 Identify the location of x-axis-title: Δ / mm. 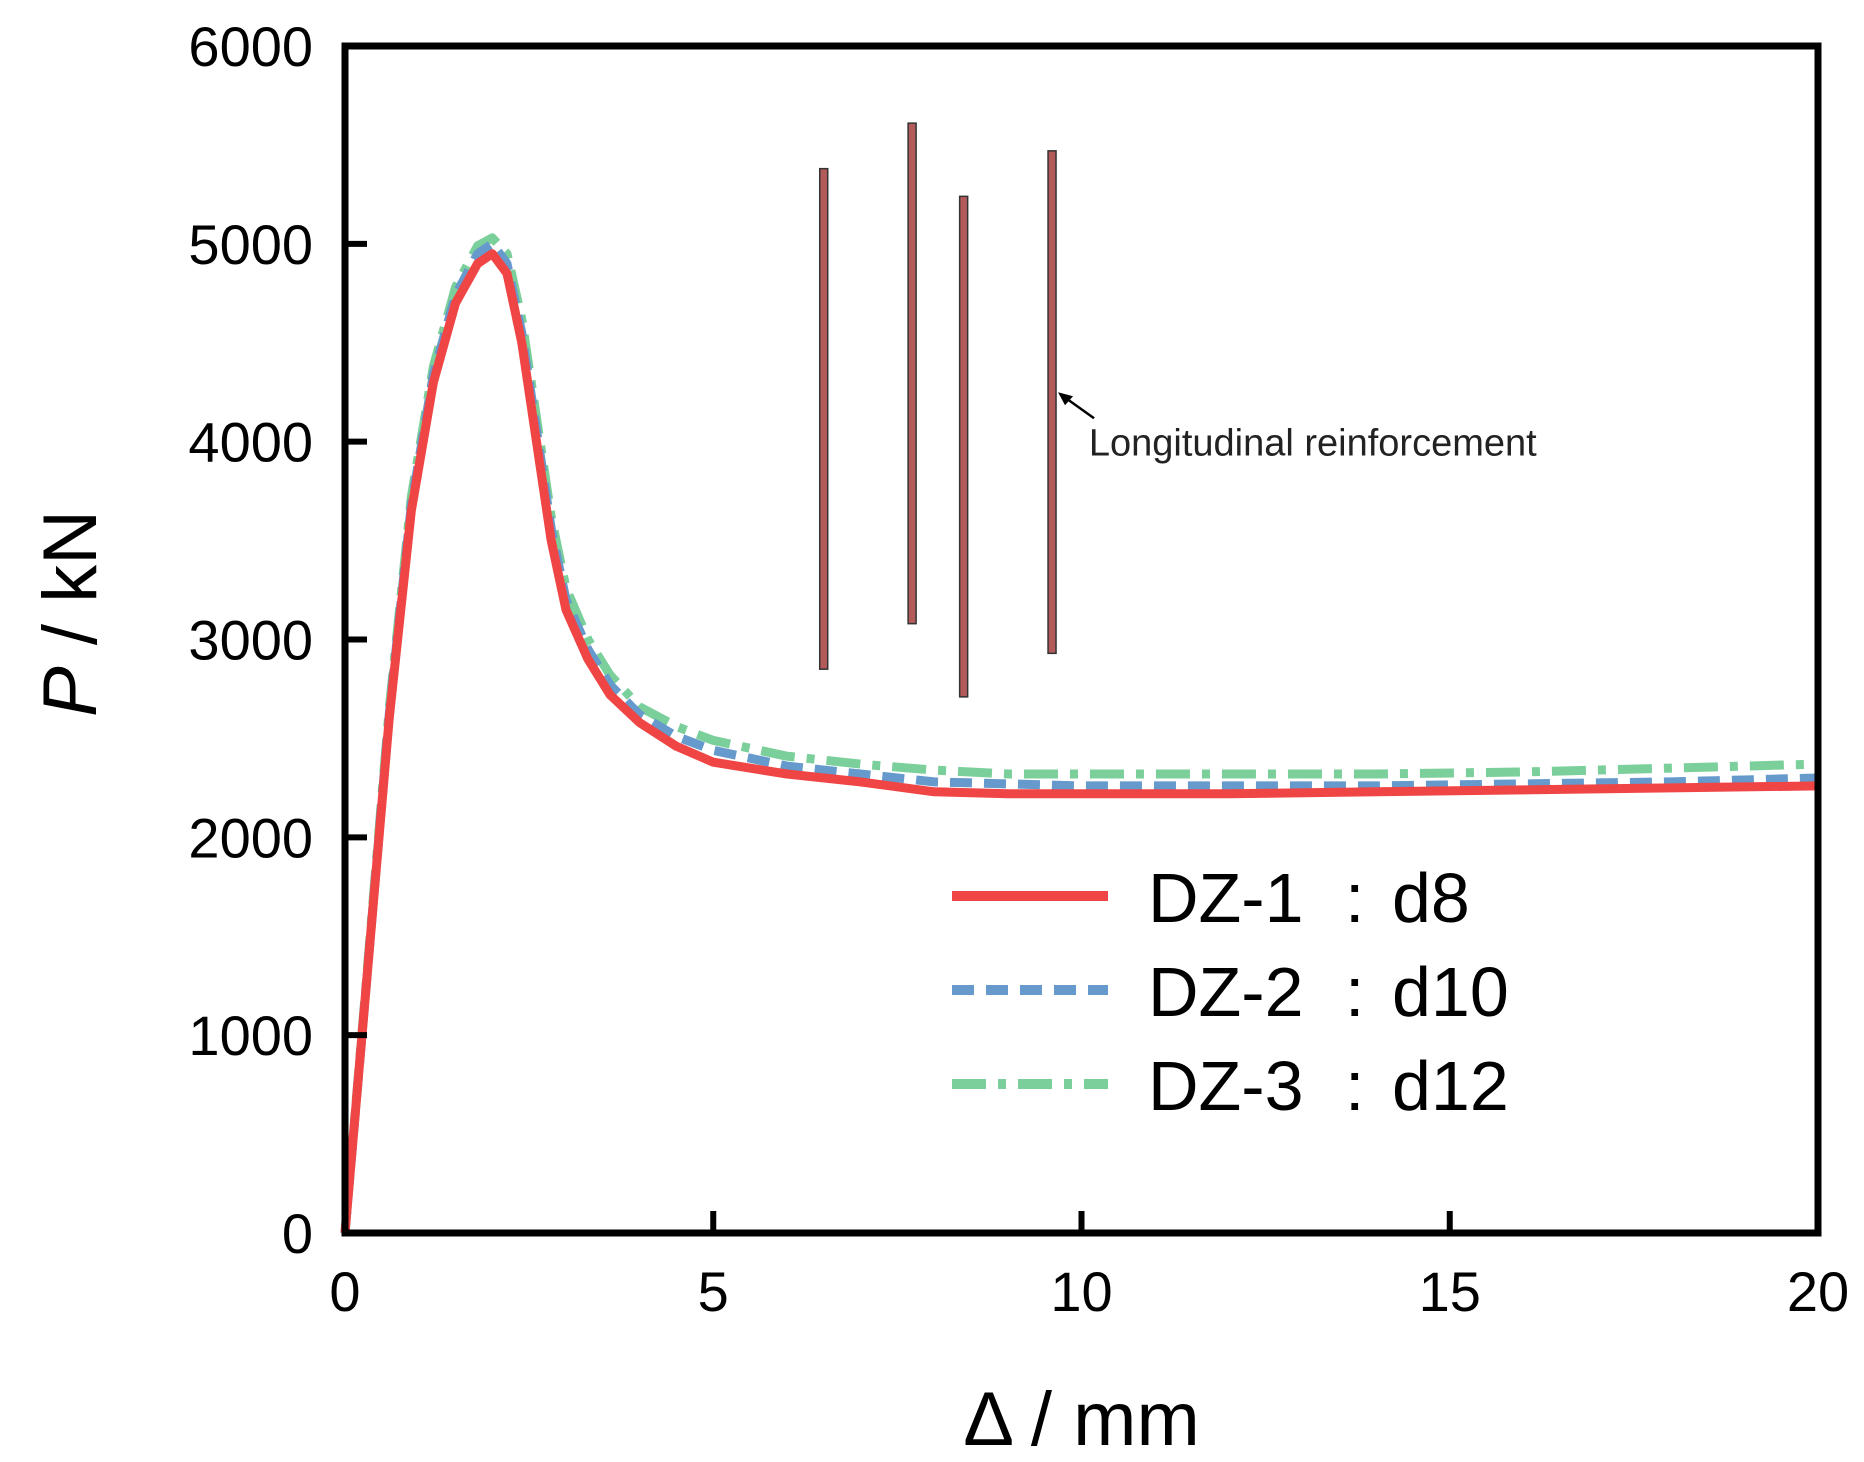
(1081, 1419).